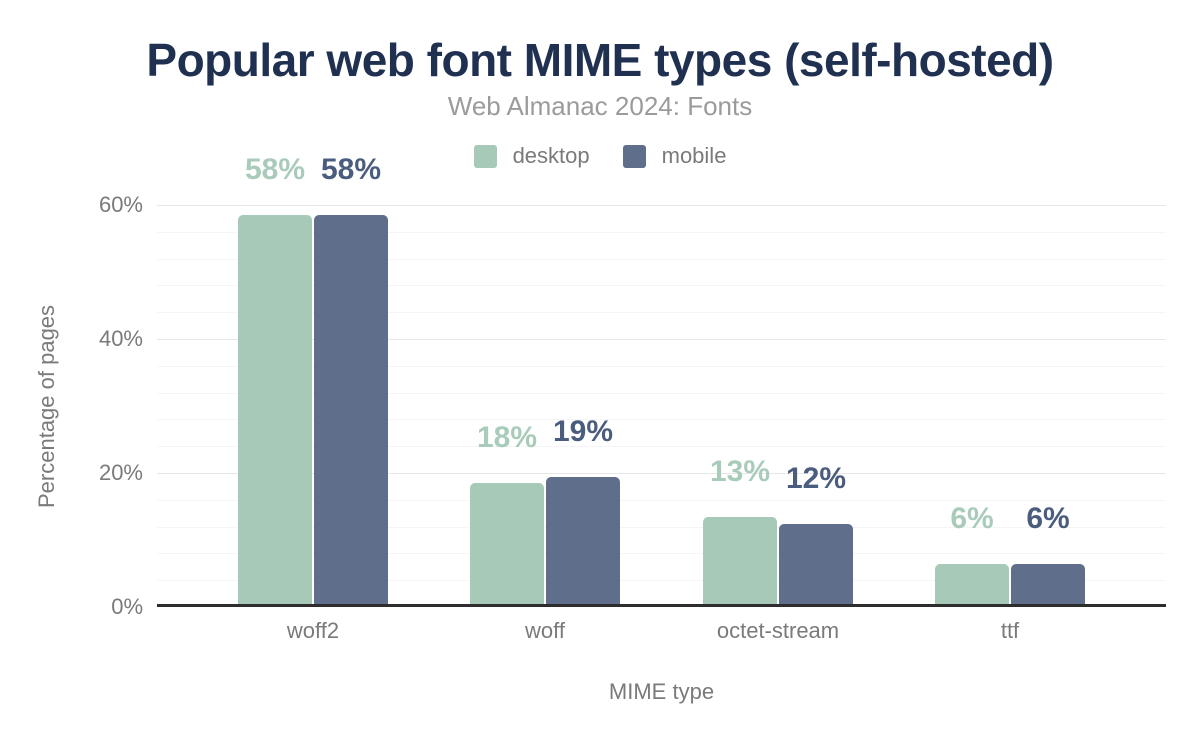  Describe the element at coordinates (507, 437) in the screenshot. I see `value-label-woff-desktop: 18%` at that location.